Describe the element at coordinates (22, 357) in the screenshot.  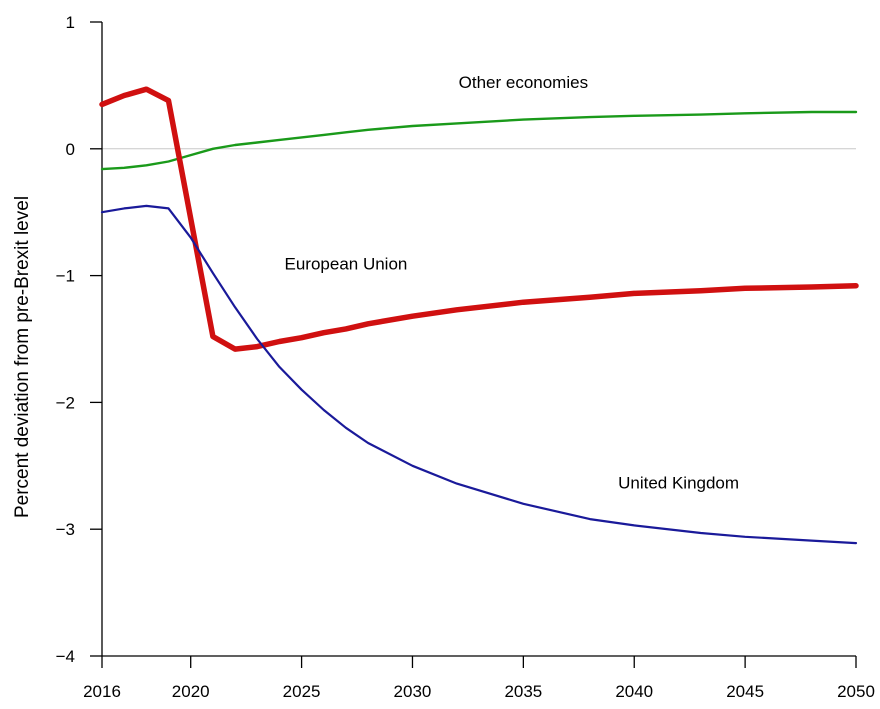
I see `y-axis-title: Percent deviation from pre-Brexit level` at that location.